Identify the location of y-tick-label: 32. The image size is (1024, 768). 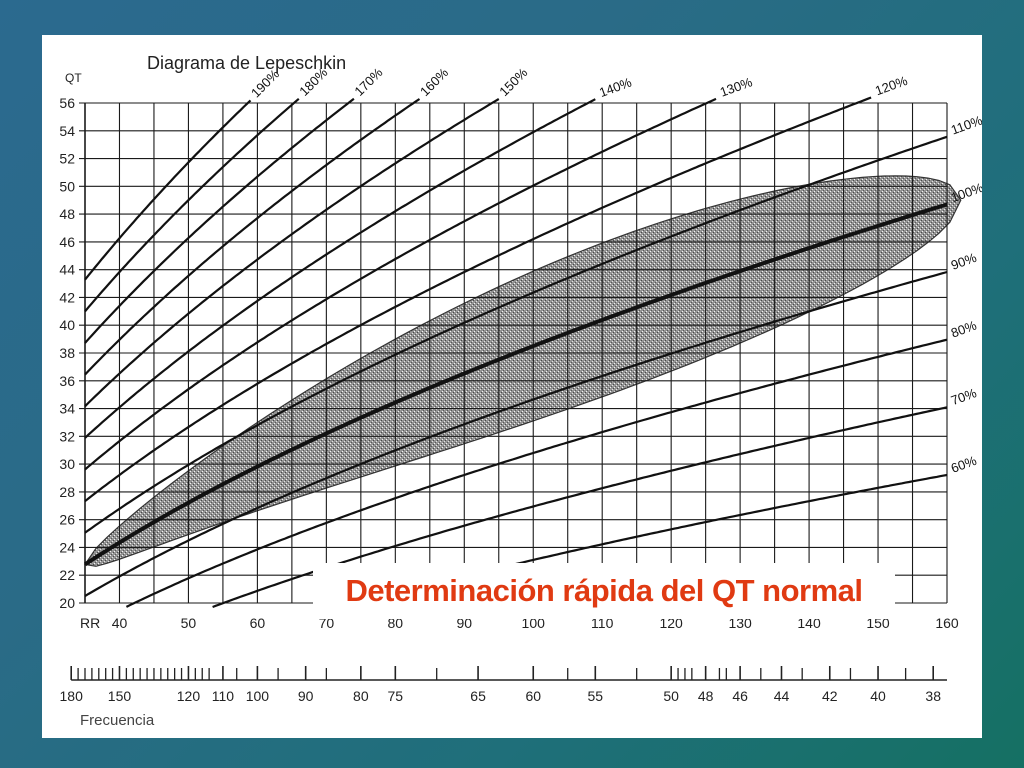
(67, 436).